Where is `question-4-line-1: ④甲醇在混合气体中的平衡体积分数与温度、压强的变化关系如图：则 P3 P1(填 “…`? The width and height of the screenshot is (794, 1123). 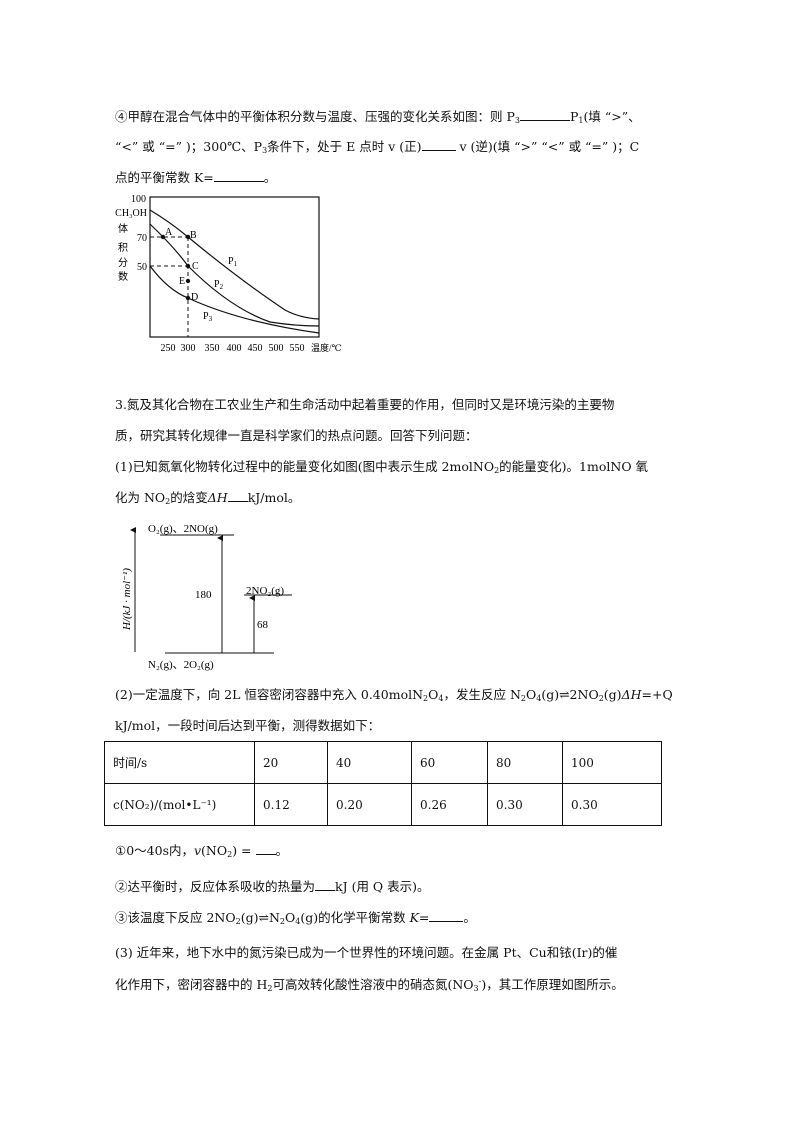 question-4-line-1: ④甲醇在混合气体中的平衡体积分数与温度、压强的变化关系如图：则 P3 P1(填 “… is located at coordinates (378, 115).